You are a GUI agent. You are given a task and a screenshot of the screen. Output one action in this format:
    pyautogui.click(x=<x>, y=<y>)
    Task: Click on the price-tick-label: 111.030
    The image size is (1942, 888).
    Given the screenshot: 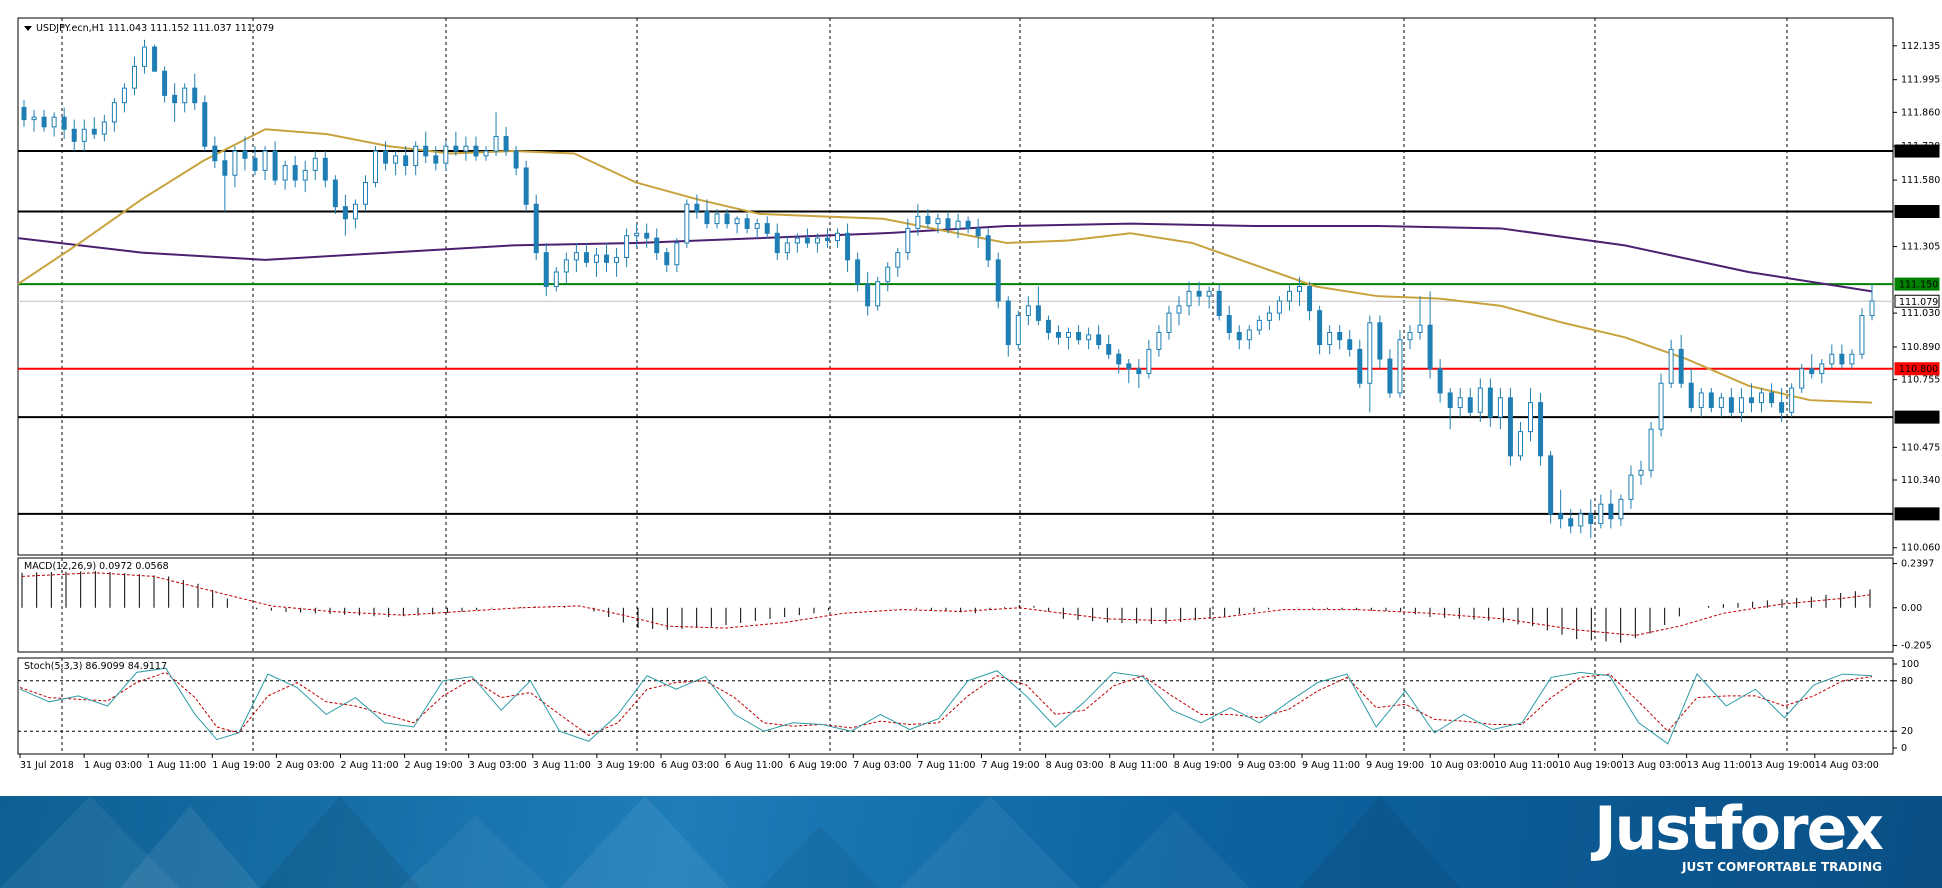 What is the action you would take?
    pyautogui.click(x=1920, y=313)
    